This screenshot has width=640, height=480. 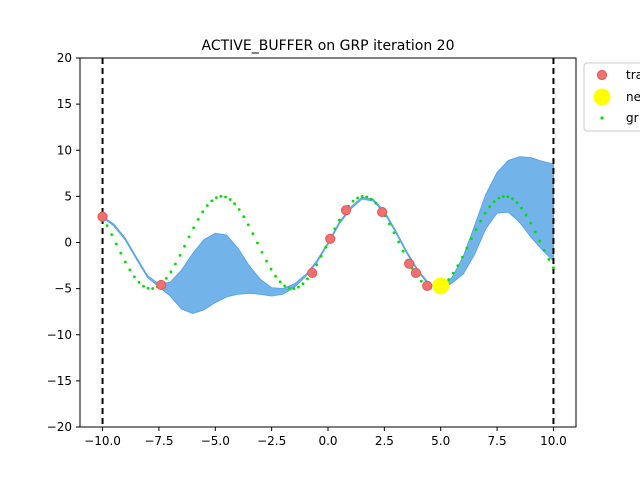 What do you see at coordinates (384, 441) in the screenshot?
I see `x-tick-label: 2.5` at bounding box center [384, 441].